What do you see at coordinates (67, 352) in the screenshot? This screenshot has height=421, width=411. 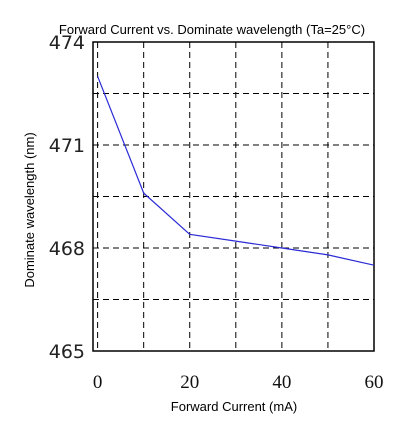 I see `y-tick-label: 465` at bounding box center [67, 352].